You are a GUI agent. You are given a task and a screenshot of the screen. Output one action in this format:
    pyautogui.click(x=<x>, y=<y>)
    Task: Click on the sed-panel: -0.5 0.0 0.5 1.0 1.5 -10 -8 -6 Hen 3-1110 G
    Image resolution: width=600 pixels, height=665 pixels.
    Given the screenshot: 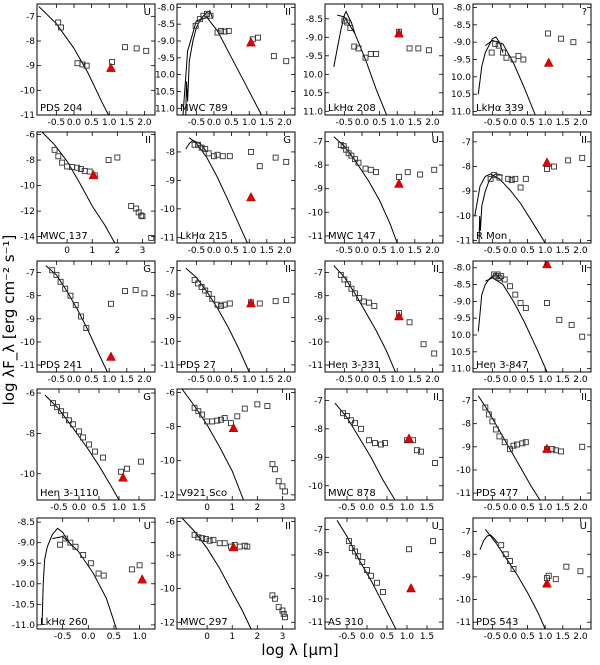 What is the action you would take?
    pyautogui.click(x=88, y=450)
    